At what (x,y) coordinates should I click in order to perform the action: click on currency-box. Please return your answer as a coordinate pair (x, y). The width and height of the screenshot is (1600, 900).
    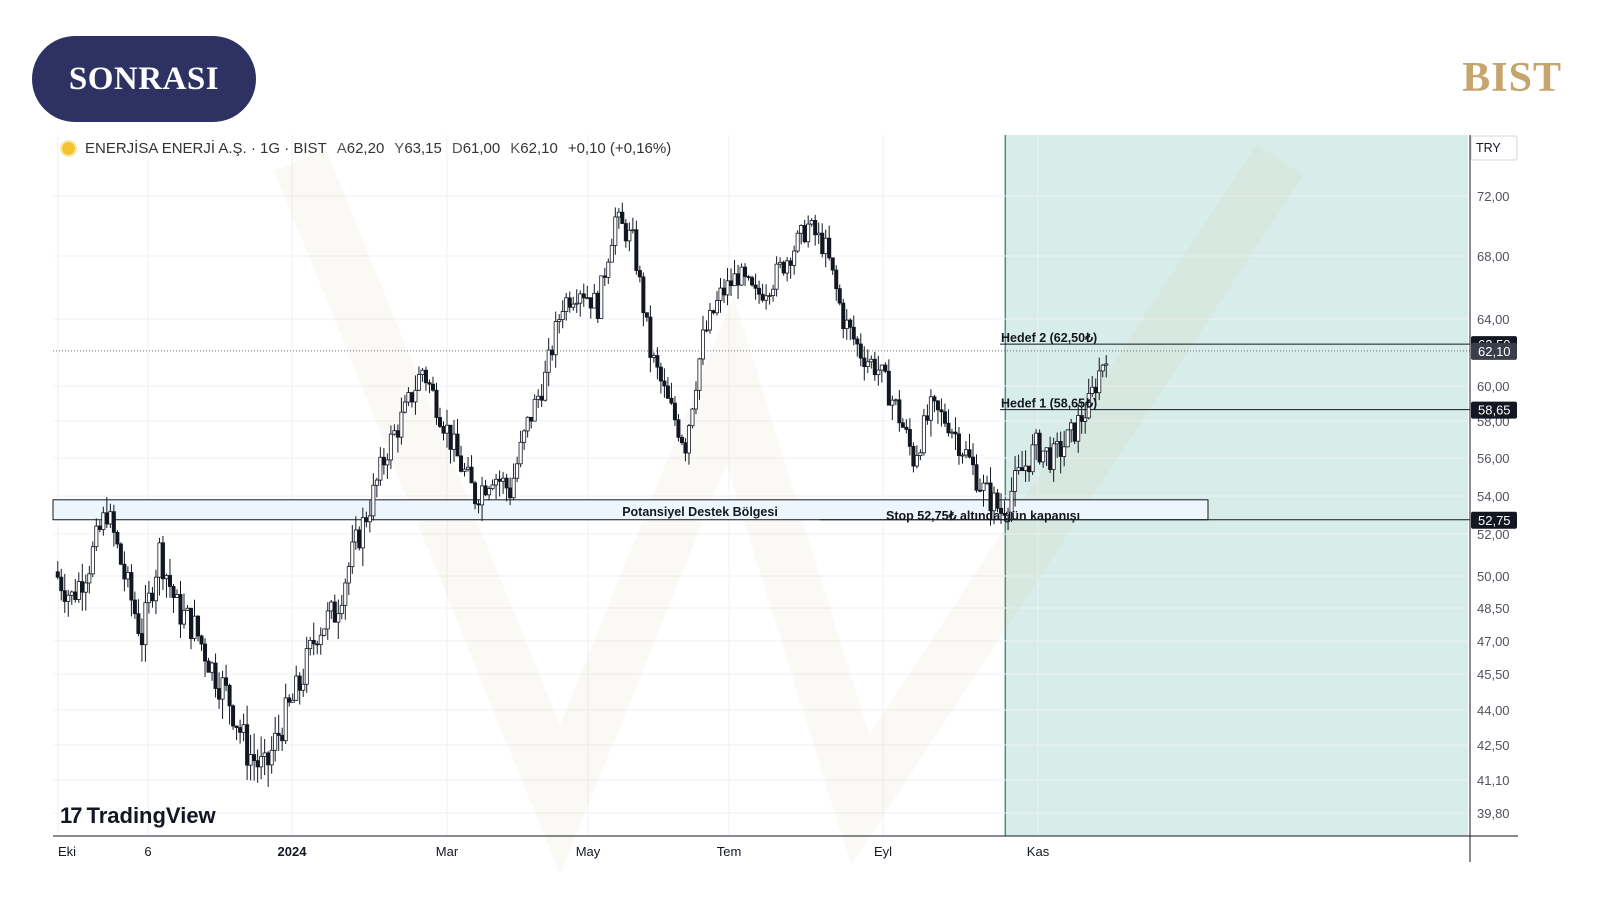
    Looking at the image, I should click on (1494, 148).